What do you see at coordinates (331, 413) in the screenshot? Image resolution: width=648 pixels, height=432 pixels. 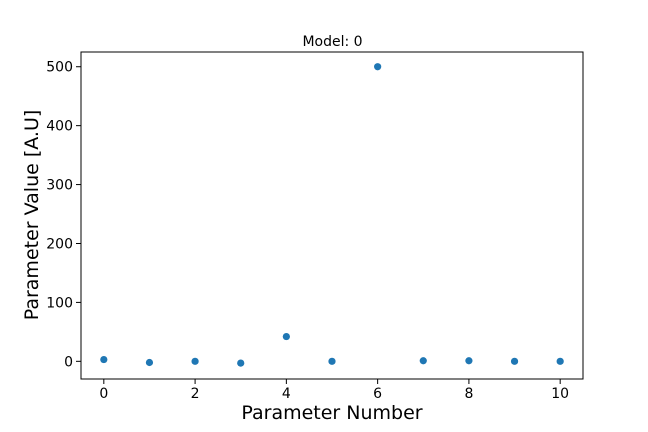 I see `x-axis-label: Parameter Number` at bounding box center [331, 413].